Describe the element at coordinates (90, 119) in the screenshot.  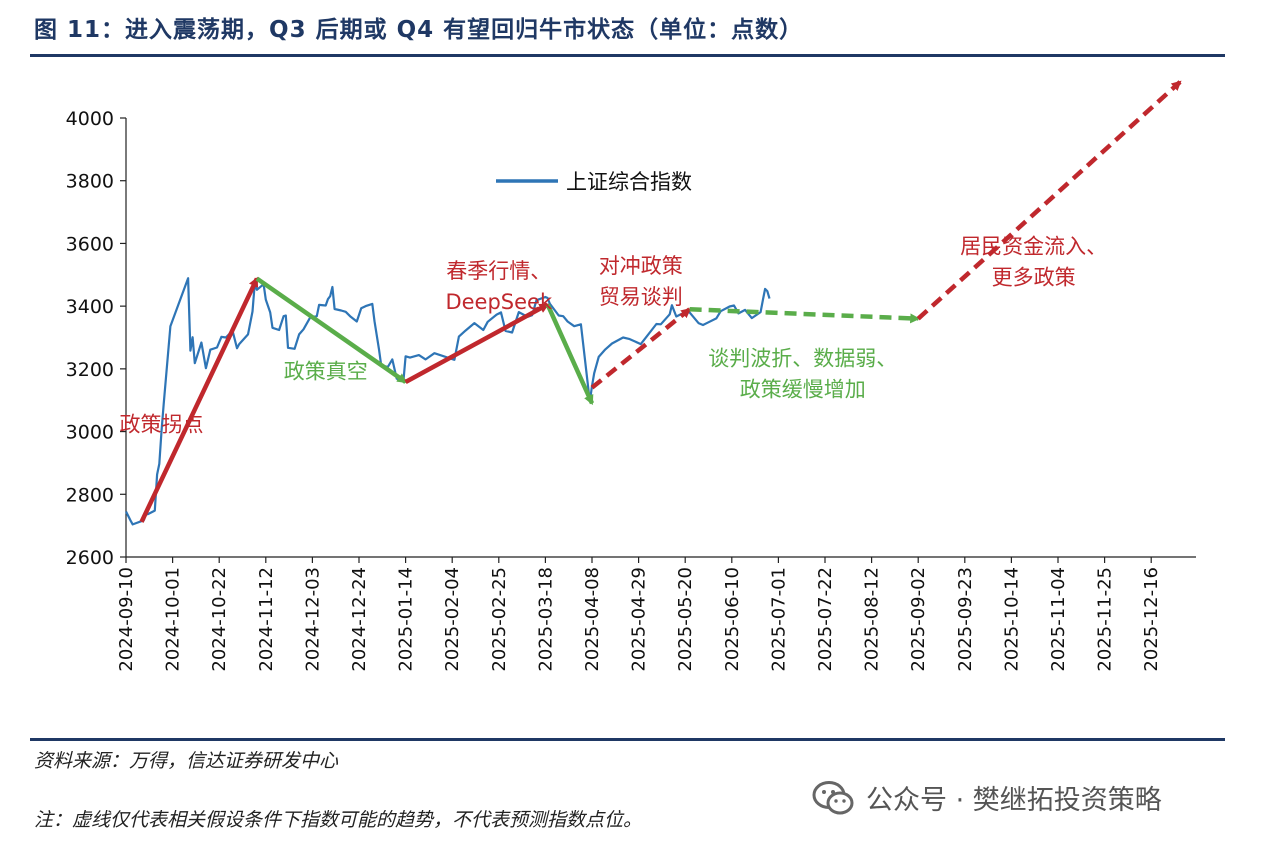
I see `y-tick-label: 4000` at that location.